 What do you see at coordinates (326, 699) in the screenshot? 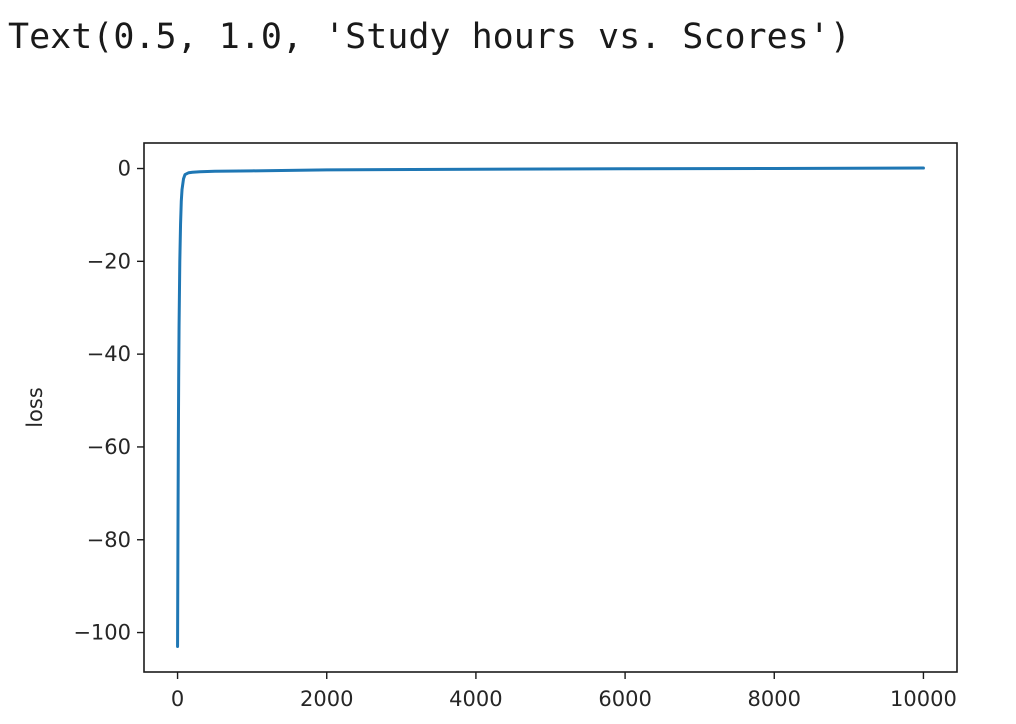
I see `x-tick-label: 2000` at bounding box center [326, 699].